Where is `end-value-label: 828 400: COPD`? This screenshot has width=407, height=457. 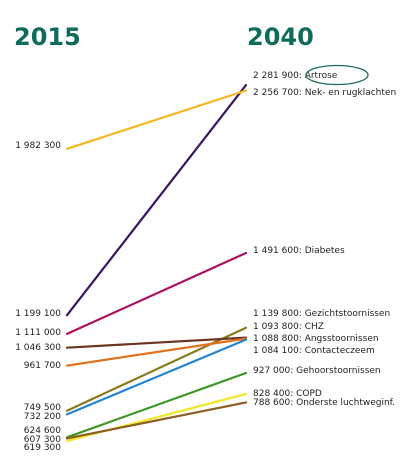
end-value-label: 828 400: COPD is located at coordinates (287, 394).